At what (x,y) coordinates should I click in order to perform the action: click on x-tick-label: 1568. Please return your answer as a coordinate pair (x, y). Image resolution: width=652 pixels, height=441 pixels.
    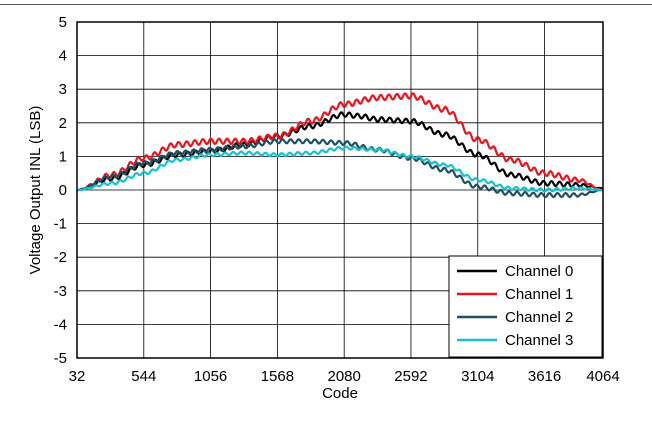
    Looking at the image, I should click on (277, 376).